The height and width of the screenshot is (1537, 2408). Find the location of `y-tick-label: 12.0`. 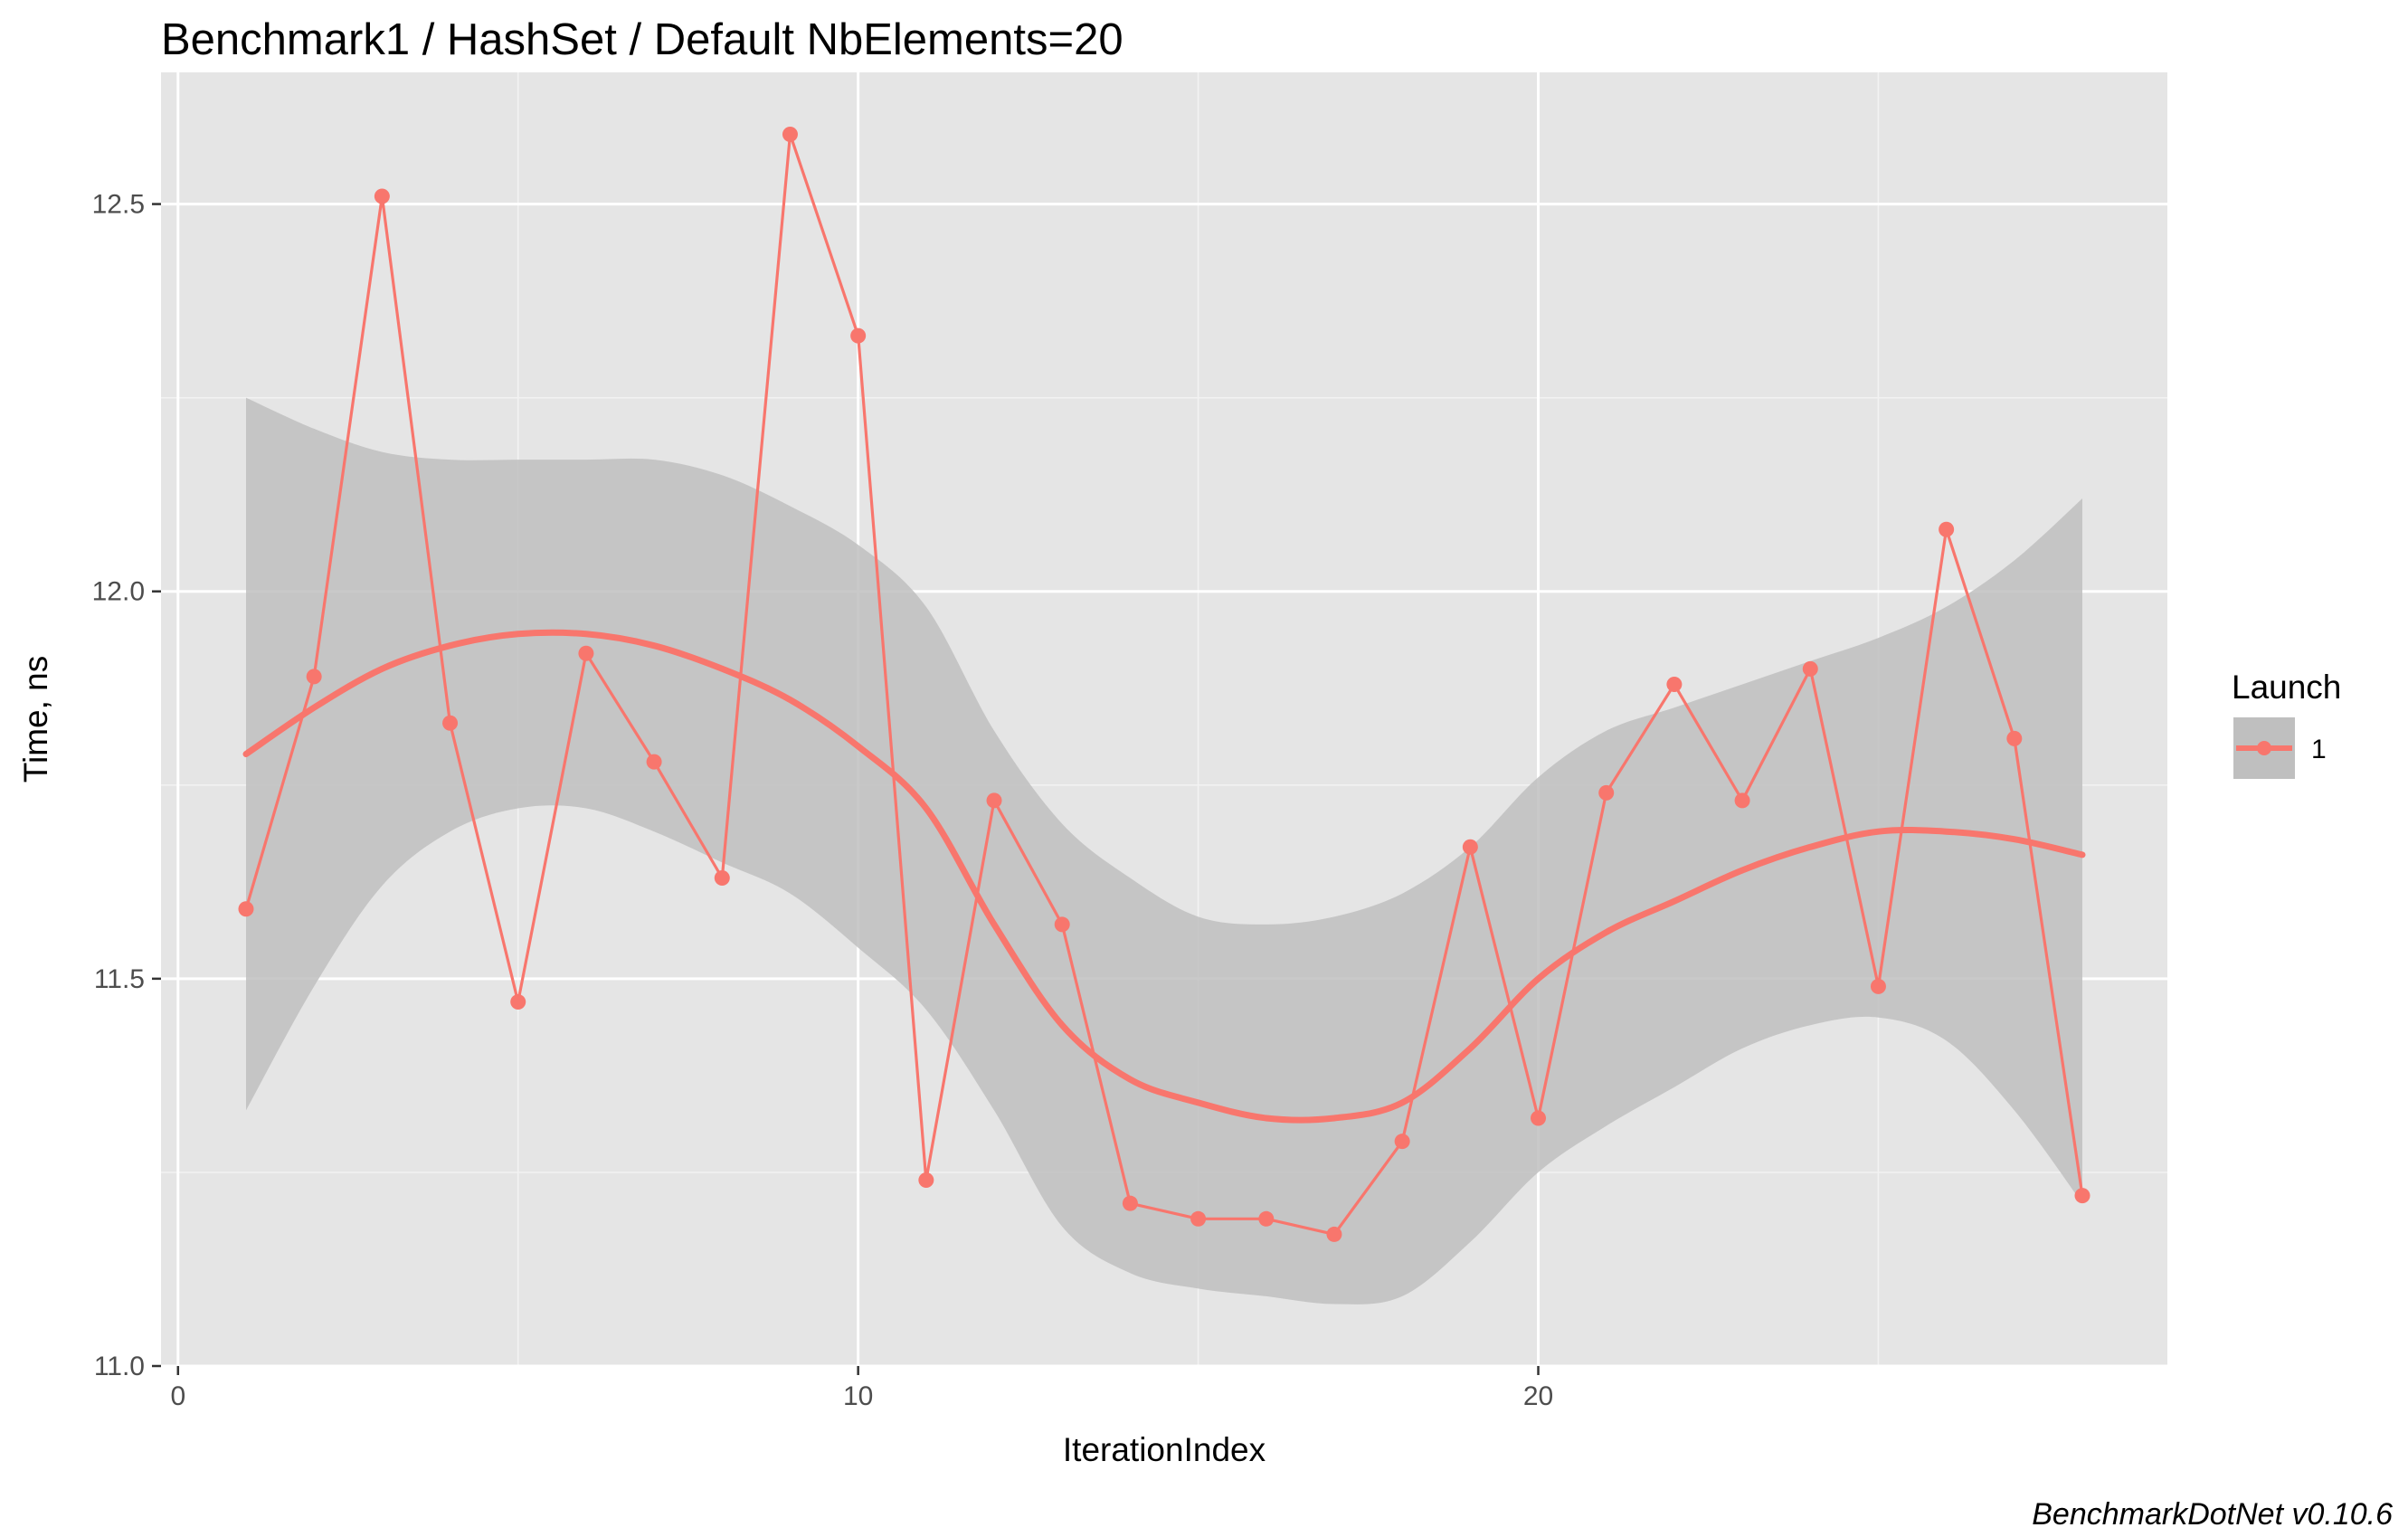

y-tick-label: 12.0 is located at coordinates (118, 592).